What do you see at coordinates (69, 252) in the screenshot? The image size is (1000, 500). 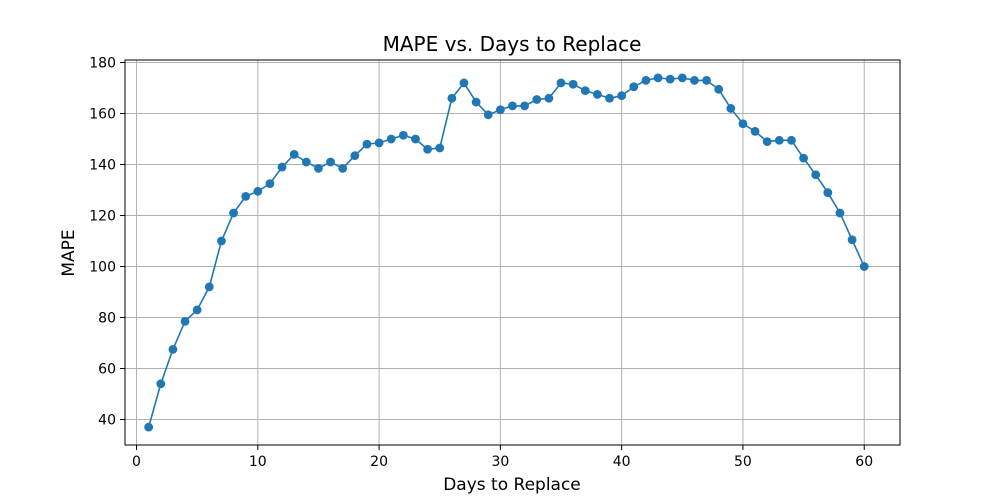 I see `y-axis-label: MAPE` at bounding box center [69, 252].